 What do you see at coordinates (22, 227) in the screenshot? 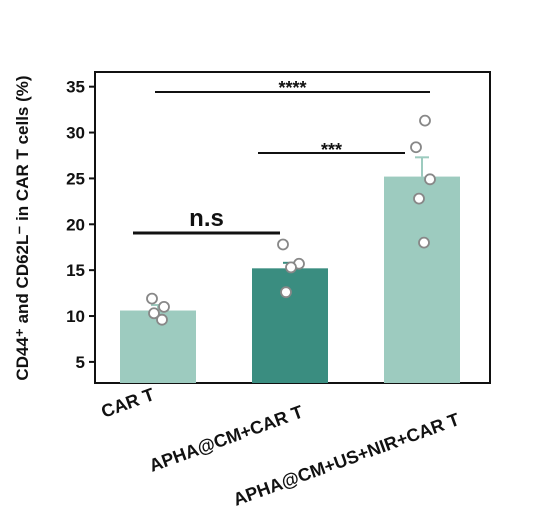
I see `y-axis-label: CD44⁺ and CD62L⁻ in CAR T cells (%)` at bounding box center [22, 227].